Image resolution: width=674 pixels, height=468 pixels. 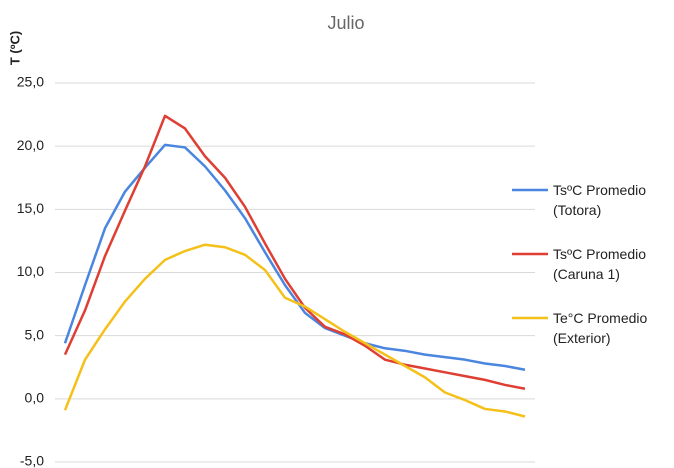 I want to click on legend-entry: Te°C Promedio (Exterior), so click(x=600, y=328).